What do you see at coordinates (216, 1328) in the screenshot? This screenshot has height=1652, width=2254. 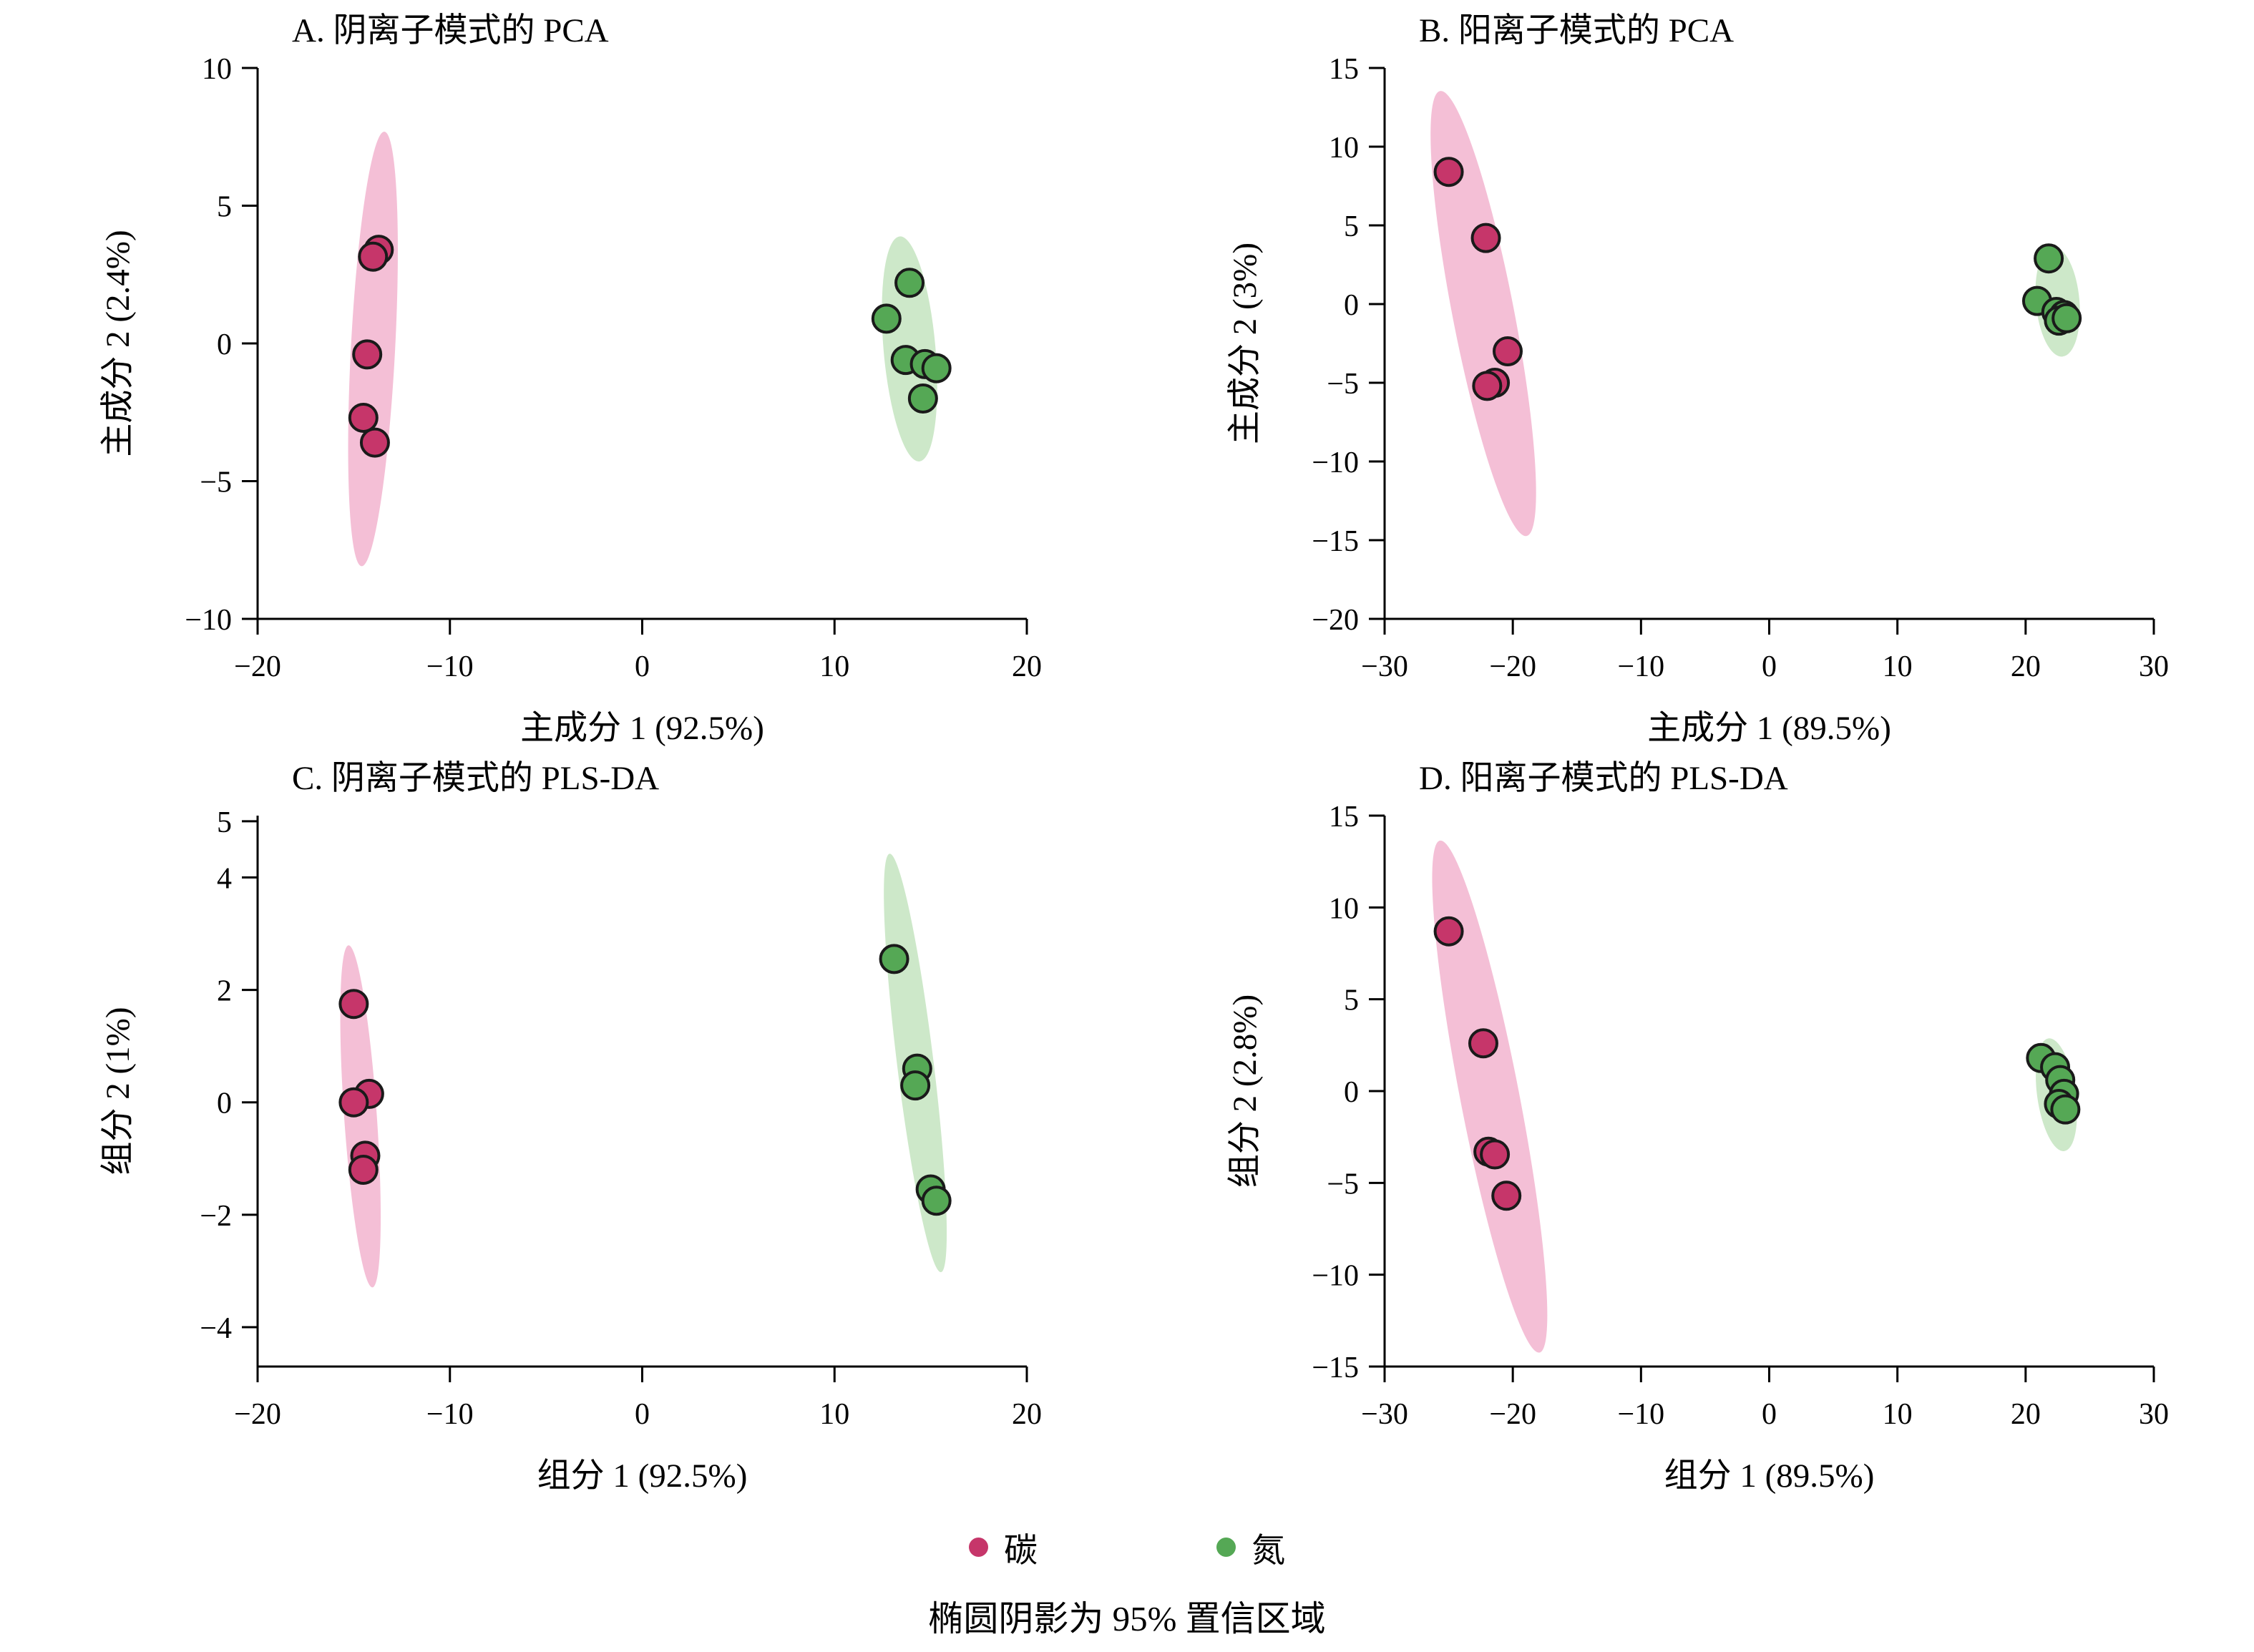 I see `y-tick-label: −4` at bounding box center [216, 1328].